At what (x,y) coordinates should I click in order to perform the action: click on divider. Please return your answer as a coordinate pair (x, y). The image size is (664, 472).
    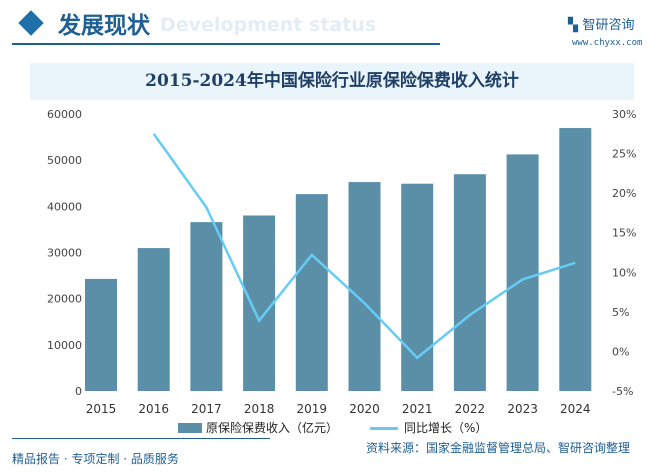
    Looking at the image, I should click on (226, 44).